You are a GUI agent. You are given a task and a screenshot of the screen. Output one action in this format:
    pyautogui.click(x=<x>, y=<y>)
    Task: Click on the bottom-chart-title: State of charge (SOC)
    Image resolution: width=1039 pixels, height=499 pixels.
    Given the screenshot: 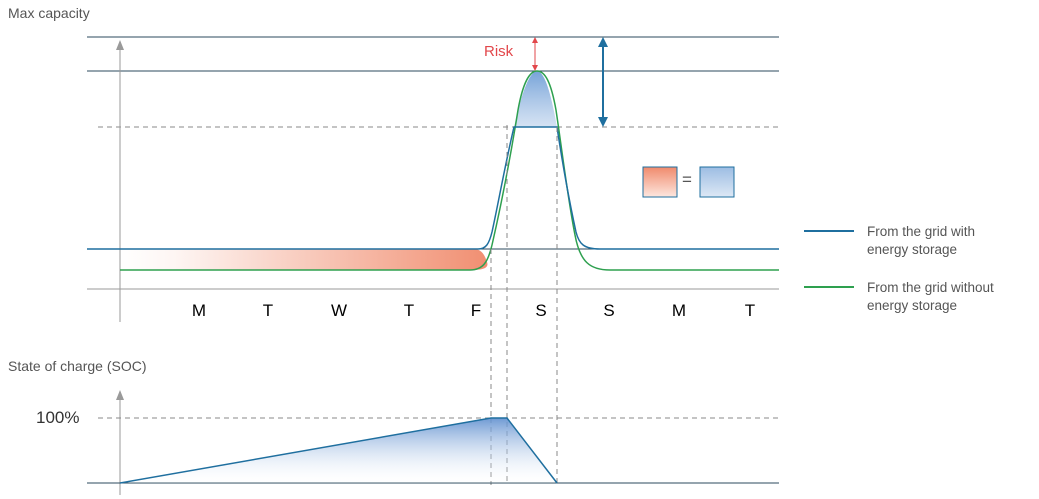 What is the action you would take?
    pyautogui.click(x=77, y=366)
    